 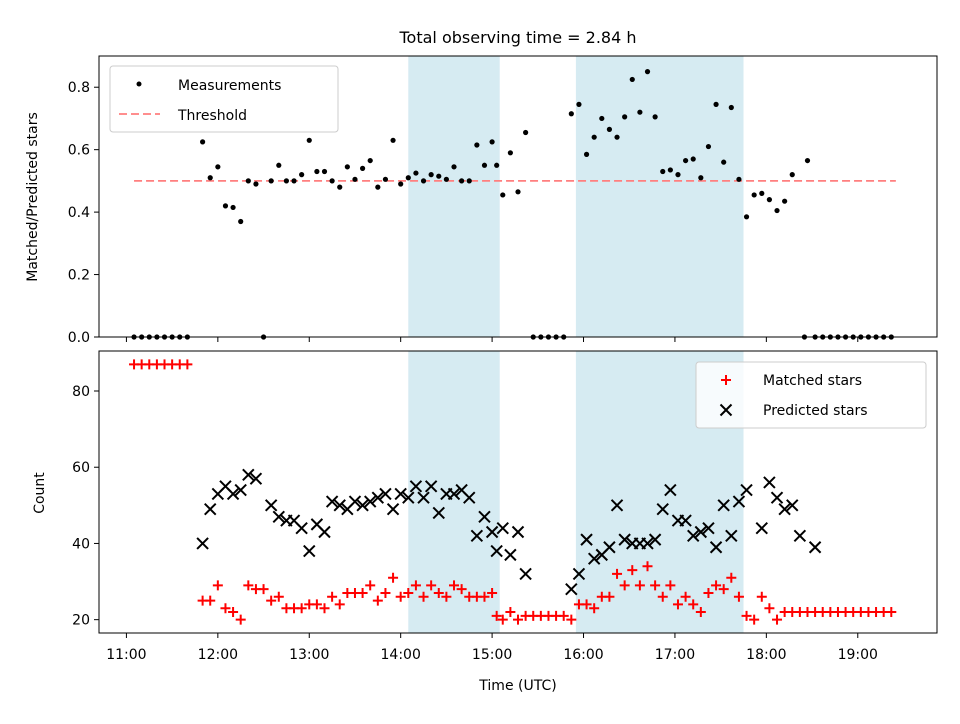 I want to click on ratio-y-axis-label: Matched/Predicted stars, so click(x=33, y=197).